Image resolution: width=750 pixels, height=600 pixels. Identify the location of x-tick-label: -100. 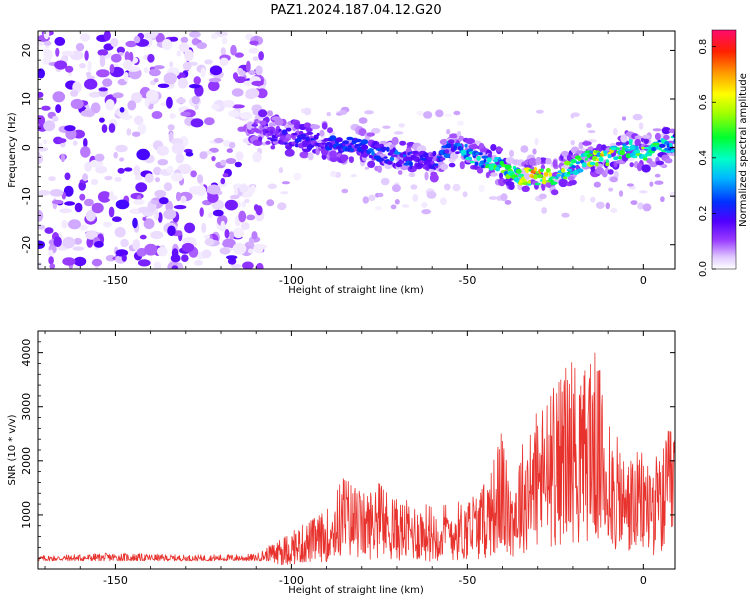
(291, 580).